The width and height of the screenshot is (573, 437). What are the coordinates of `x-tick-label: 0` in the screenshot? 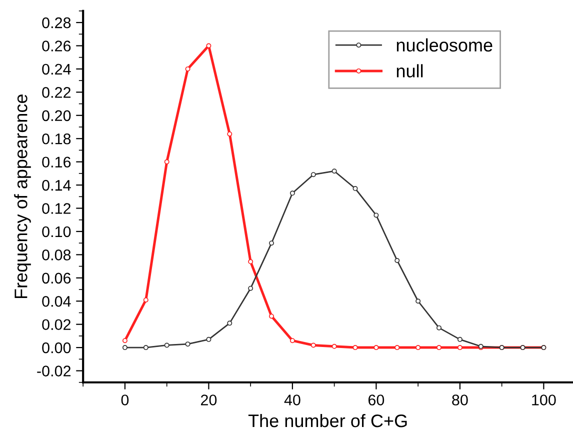 It's located at (125, 400).